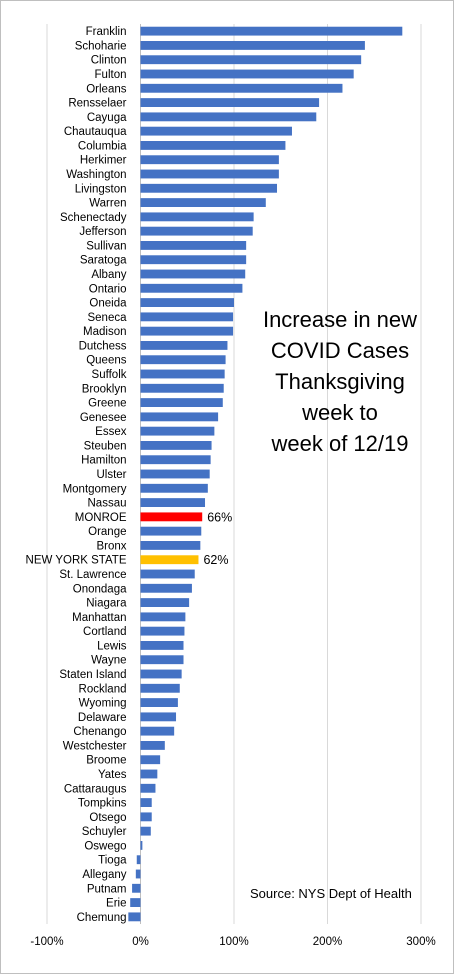 This screenshot has height=974, width=454. What do you see at coordinates (99, 732) in the screenshot?
I see `category-label-49: Chenango` at bounding box center [99, 732].